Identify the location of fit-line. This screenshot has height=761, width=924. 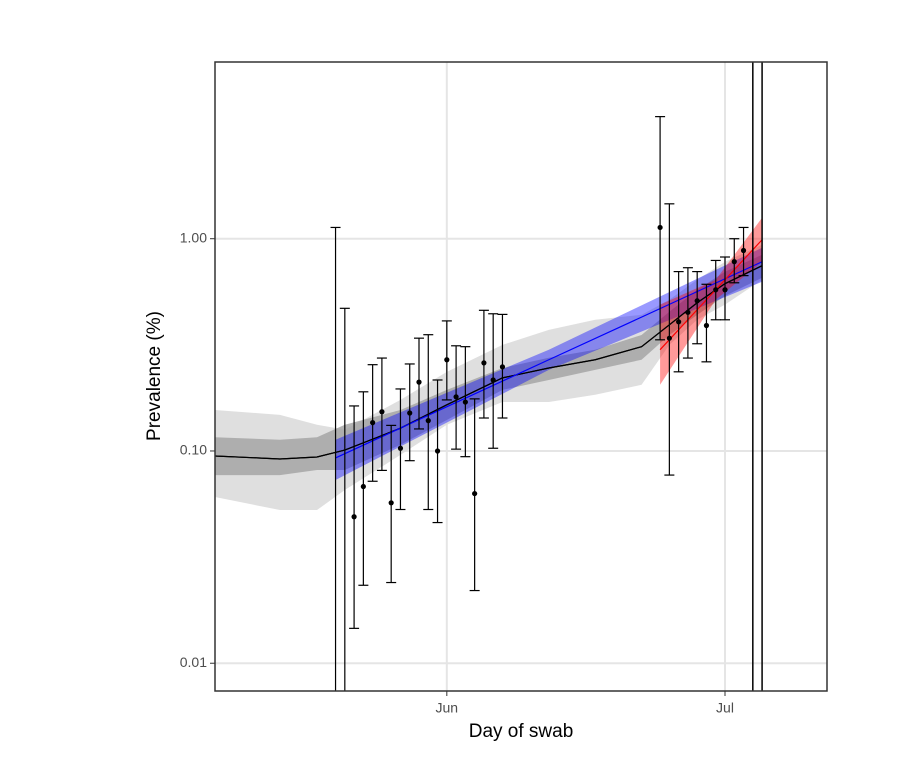
(549, 360).